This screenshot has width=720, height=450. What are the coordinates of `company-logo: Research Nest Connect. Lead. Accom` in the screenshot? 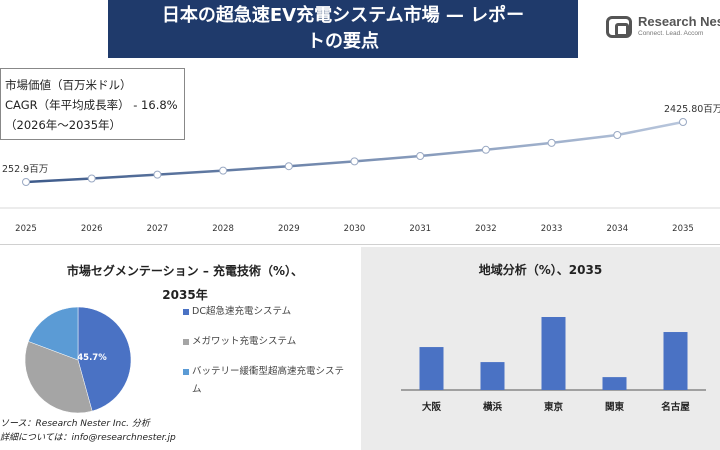 It's located at (663, 29).